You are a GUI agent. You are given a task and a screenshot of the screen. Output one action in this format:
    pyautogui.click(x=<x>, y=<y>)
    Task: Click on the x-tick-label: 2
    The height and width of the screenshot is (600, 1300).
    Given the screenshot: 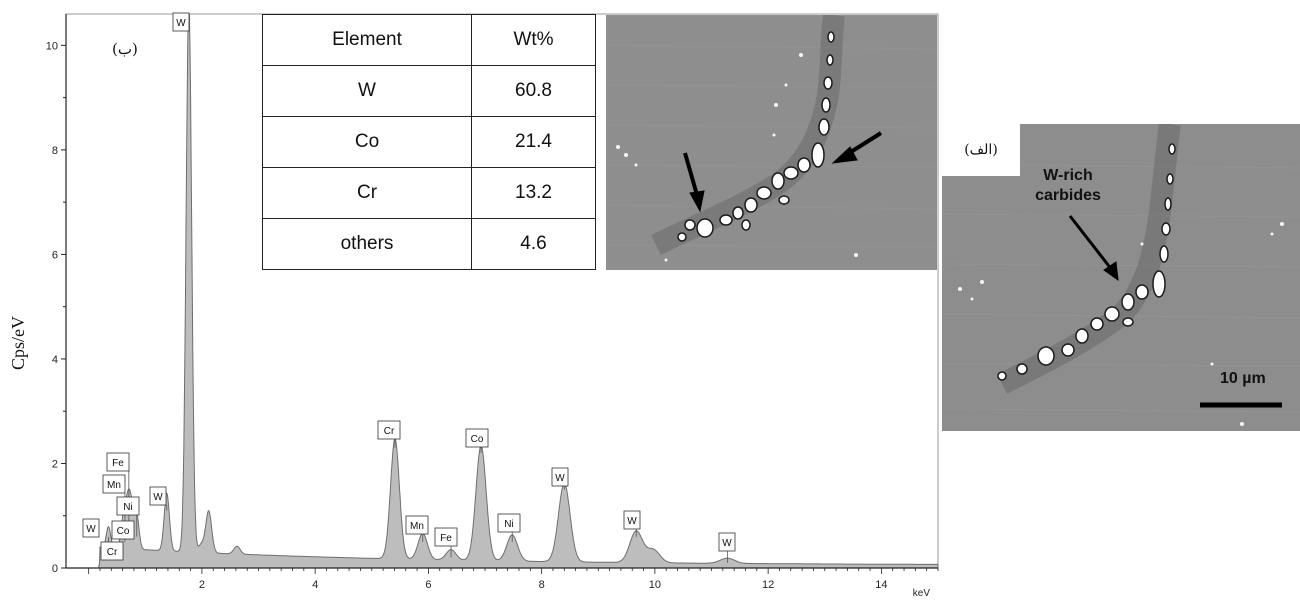 What is the action you would take?
    pyautogui.click(x=202, y=585)
    